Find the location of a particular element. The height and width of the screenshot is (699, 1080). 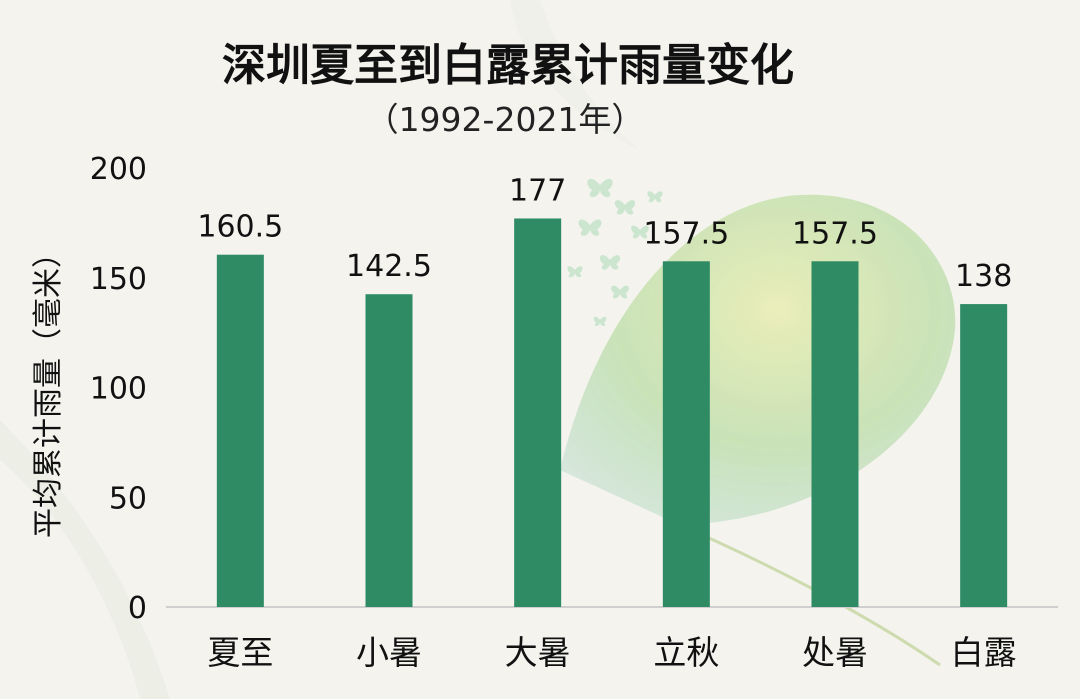

x-tick-label: 夏至 is located at coordinates (240, 652).